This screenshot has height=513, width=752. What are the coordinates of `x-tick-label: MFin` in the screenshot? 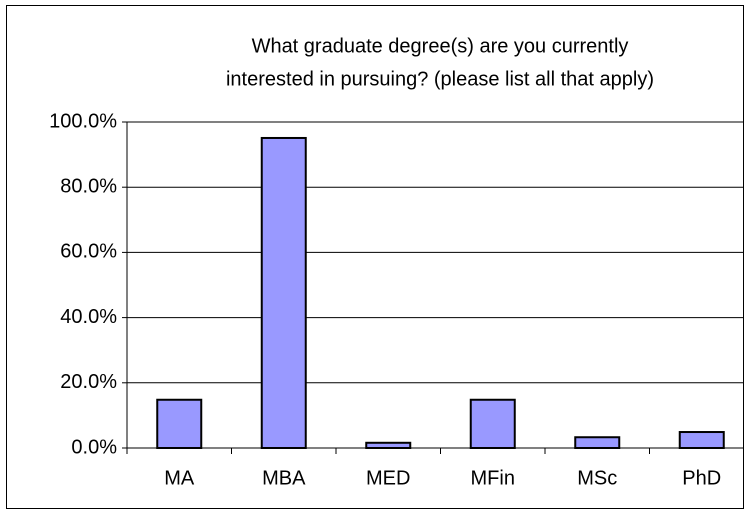 It's located at (493, 478).